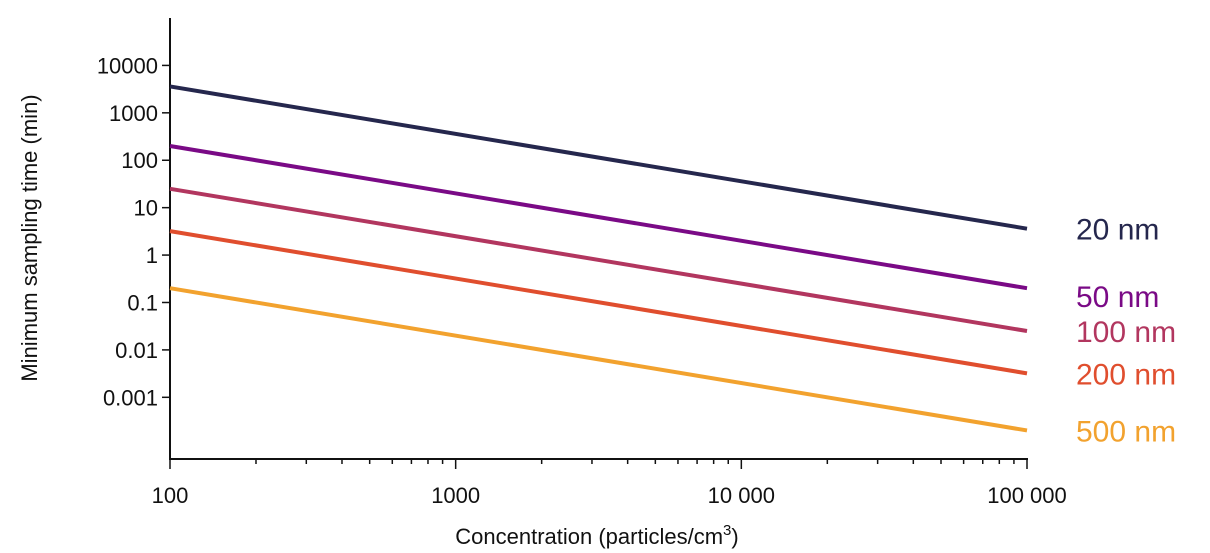  Describe the element at coordinates (609, 483) in the screenshot. I see `x-ticks: 100 1000 10 000 100 000` at that location.